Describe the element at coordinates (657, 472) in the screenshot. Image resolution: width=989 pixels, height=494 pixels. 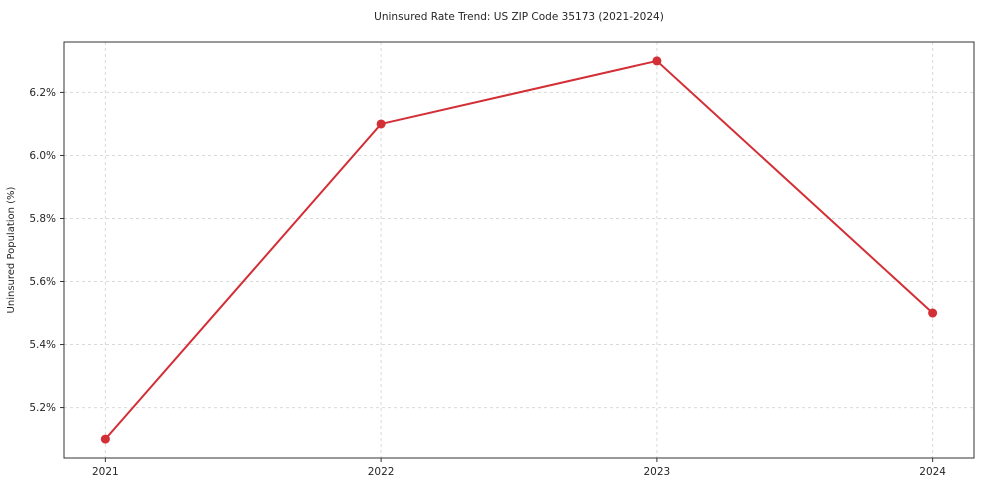
I see `x-tick-label: 2023` at that location.